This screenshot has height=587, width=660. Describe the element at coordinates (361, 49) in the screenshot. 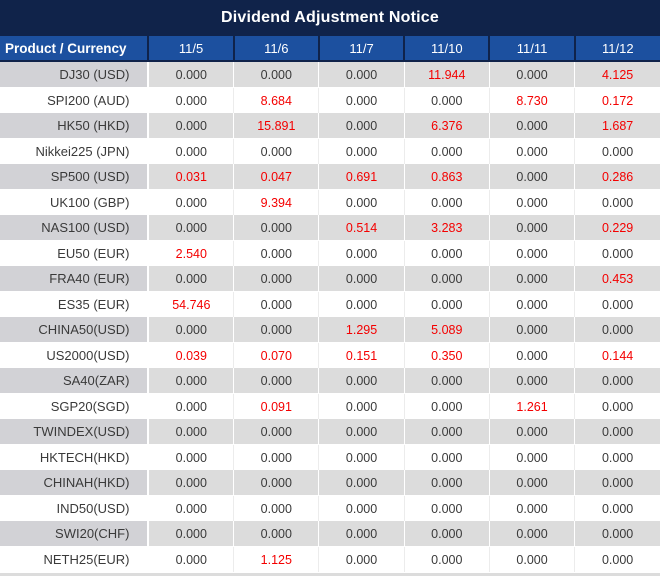

I see `date-header: 11/7` at that location.